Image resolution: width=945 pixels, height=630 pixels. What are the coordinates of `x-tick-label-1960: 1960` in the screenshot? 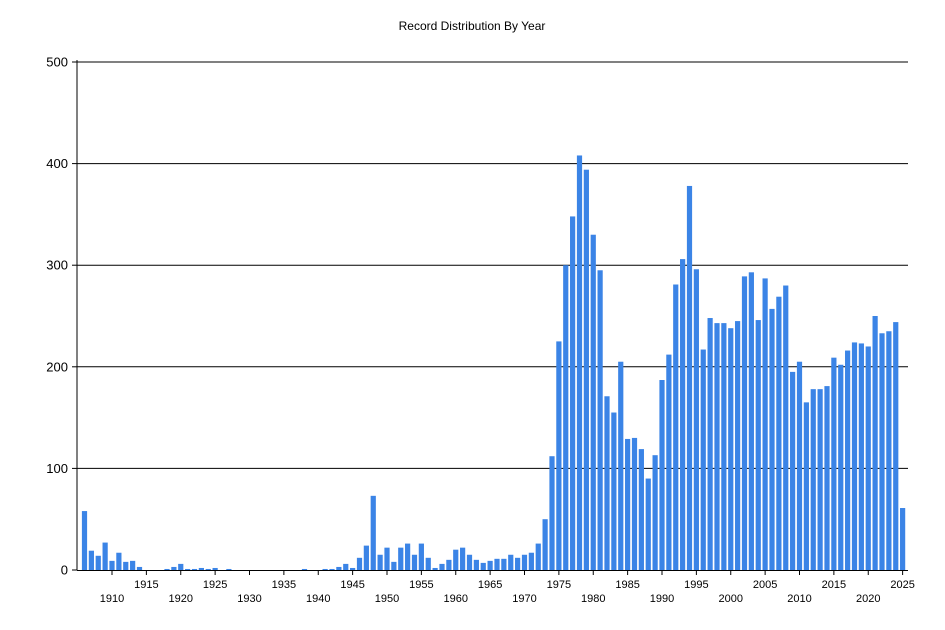 It's located at (456, 599).